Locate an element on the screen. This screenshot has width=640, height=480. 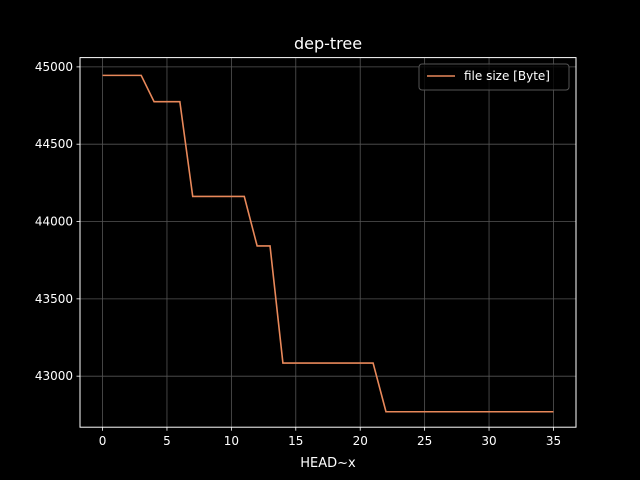
legend-box is located at coordinates (494, 77).